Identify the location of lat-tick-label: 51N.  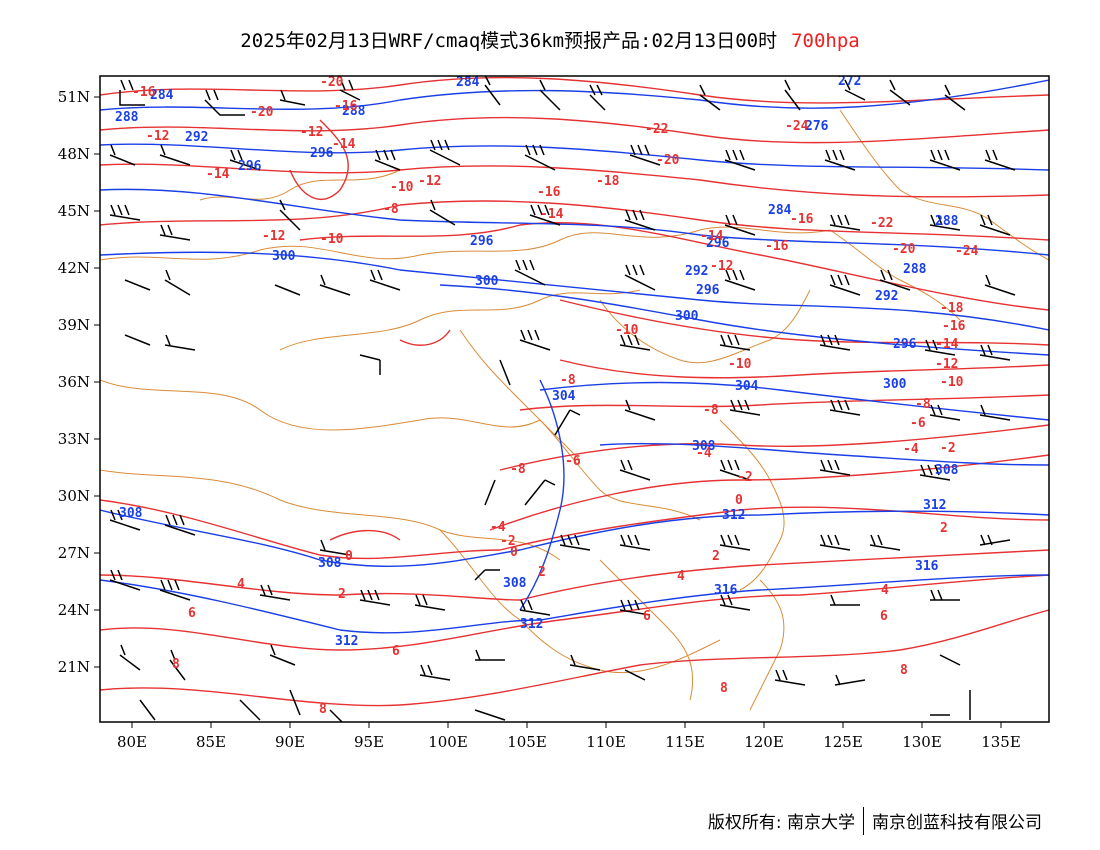
(74, 97).